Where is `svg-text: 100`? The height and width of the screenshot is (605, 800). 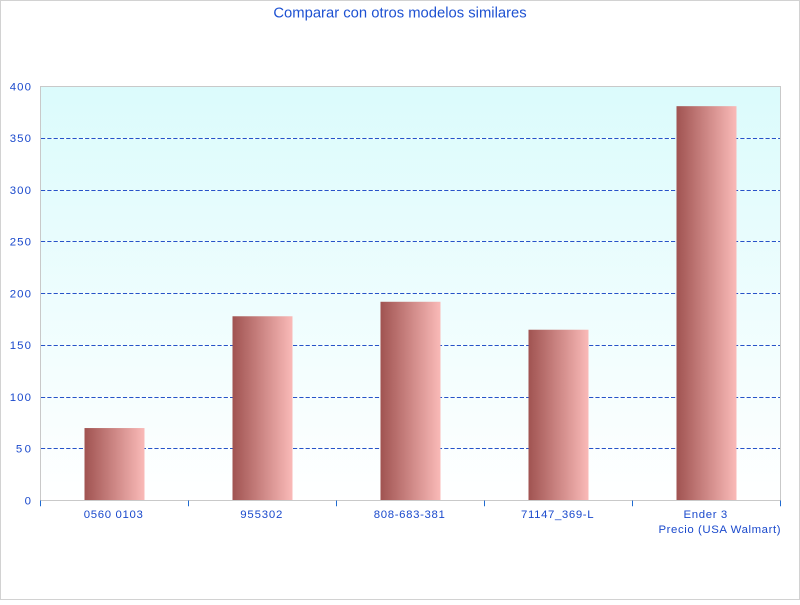 svg-text: 100 is located at coordinates (20, 398).